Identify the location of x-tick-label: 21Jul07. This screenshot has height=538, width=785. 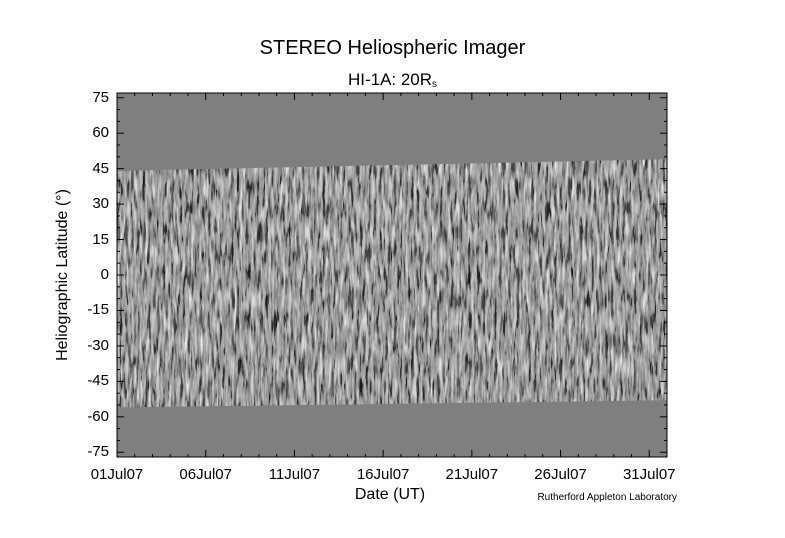
(472, 474).